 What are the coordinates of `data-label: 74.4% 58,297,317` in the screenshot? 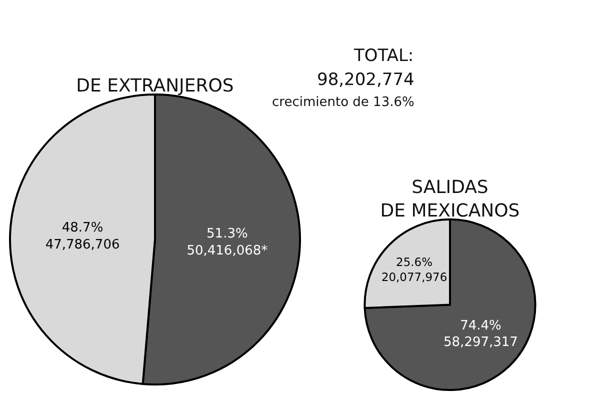 It's located at (481, 334).